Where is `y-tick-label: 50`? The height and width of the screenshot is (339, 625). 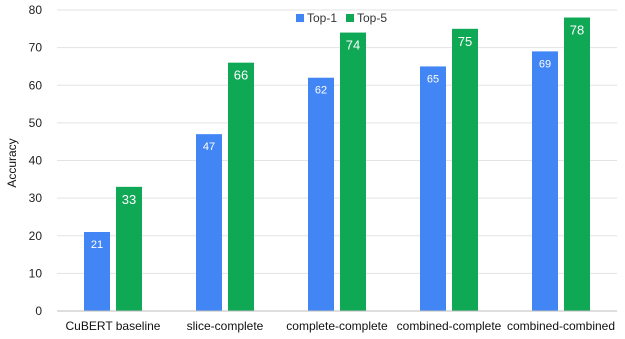 y-tick-label: 50 is located at coordinates (36, 123).